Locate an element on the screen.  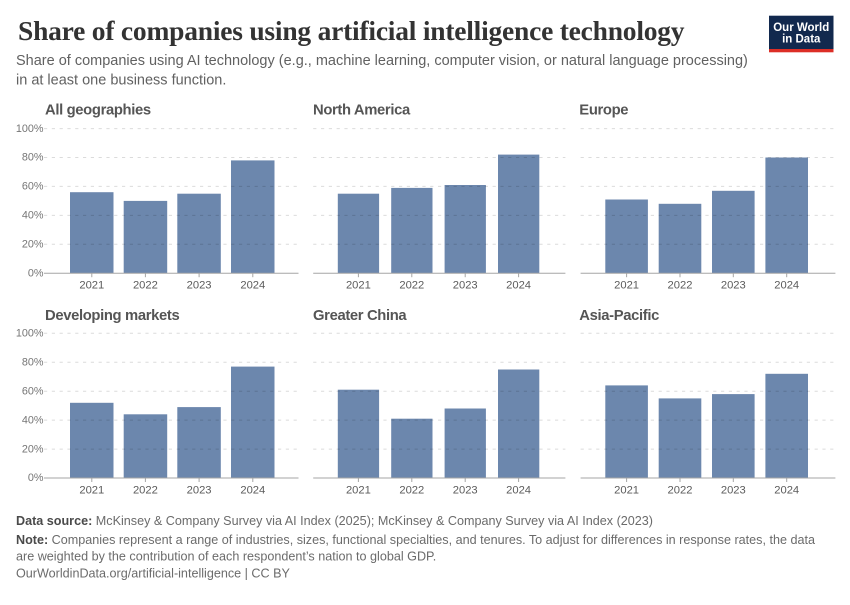
svg-text: All geographies is located at coordinates (98, 111).